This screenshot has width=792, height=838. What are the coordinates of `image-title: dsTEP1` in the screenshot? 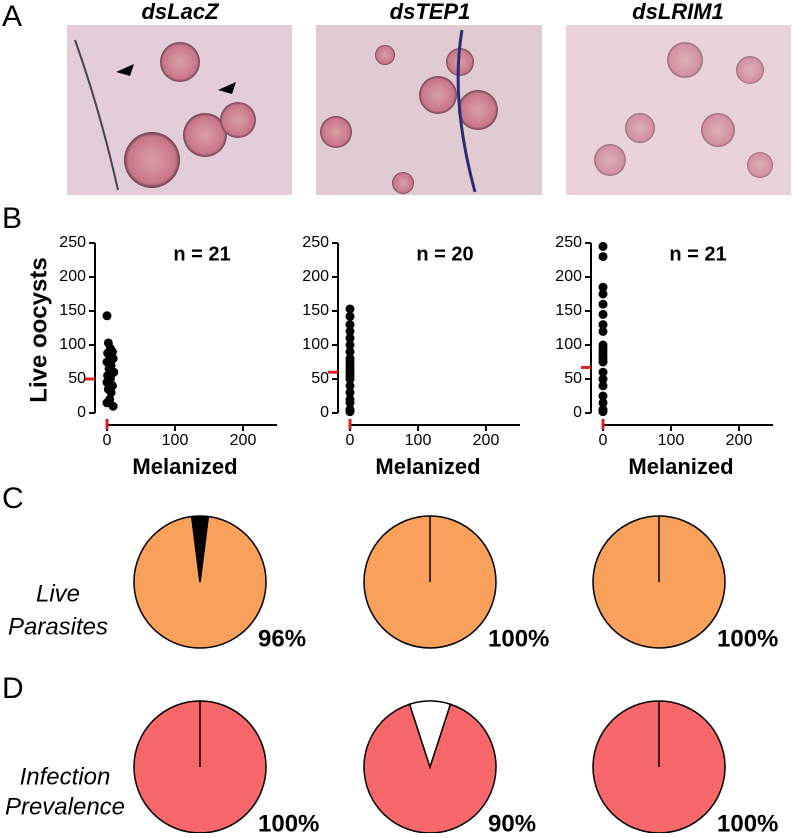 It's located at (430, 12).